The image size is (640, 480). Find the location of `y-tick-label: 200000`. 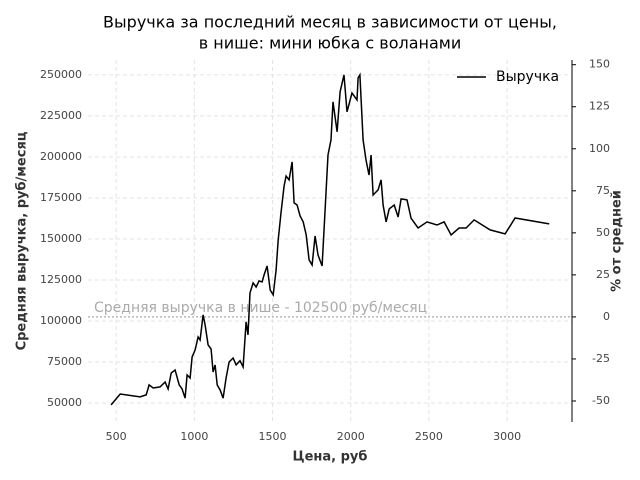

y-tick-label: 200000 is located at coordinates (61, 156).